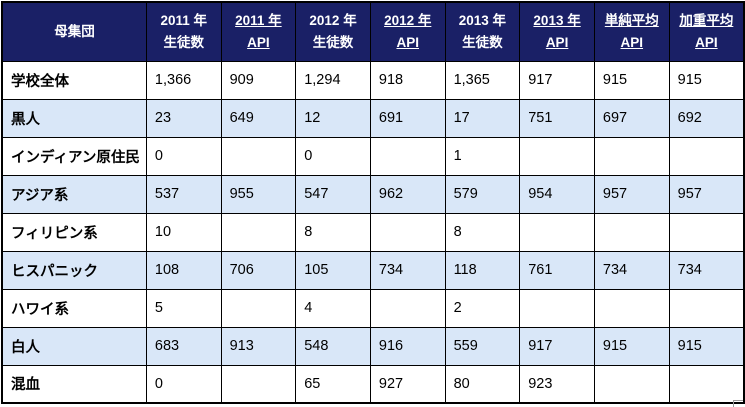 This screenshot has width=745, height=407. I want to click on row-label: ヒスパニック, so click(74, 270).